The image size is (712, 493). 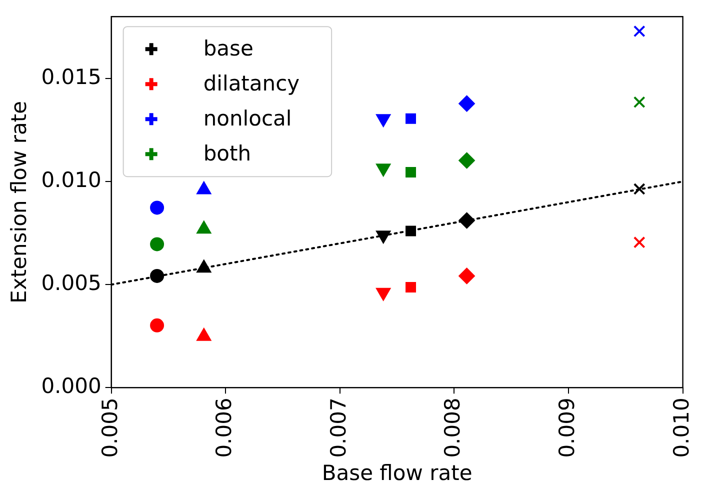 I want to click on legend-label: dilatancy, so click(x=251, y=84).